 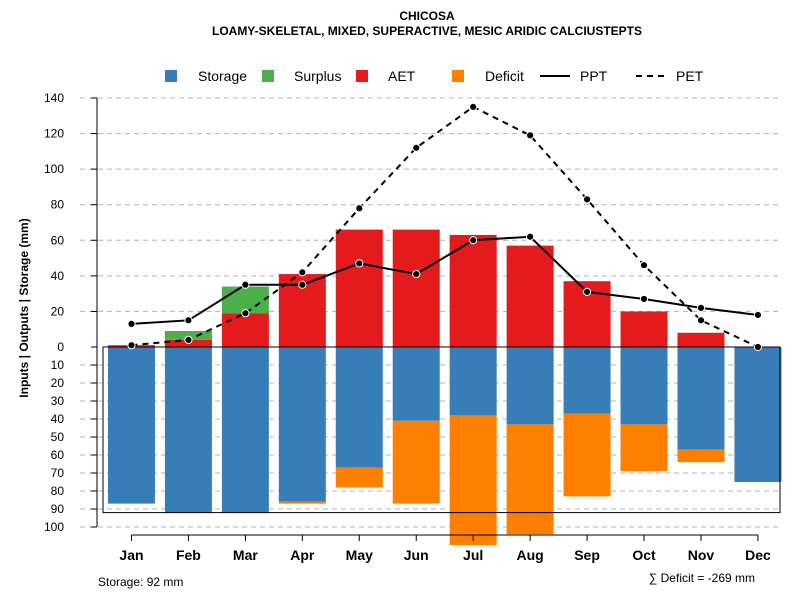 I want to click on y-axis: 0 20 40 60 80 100 120 140 10 20 30 40 50 60 70 80 90 100, so click(x=71, y=312).